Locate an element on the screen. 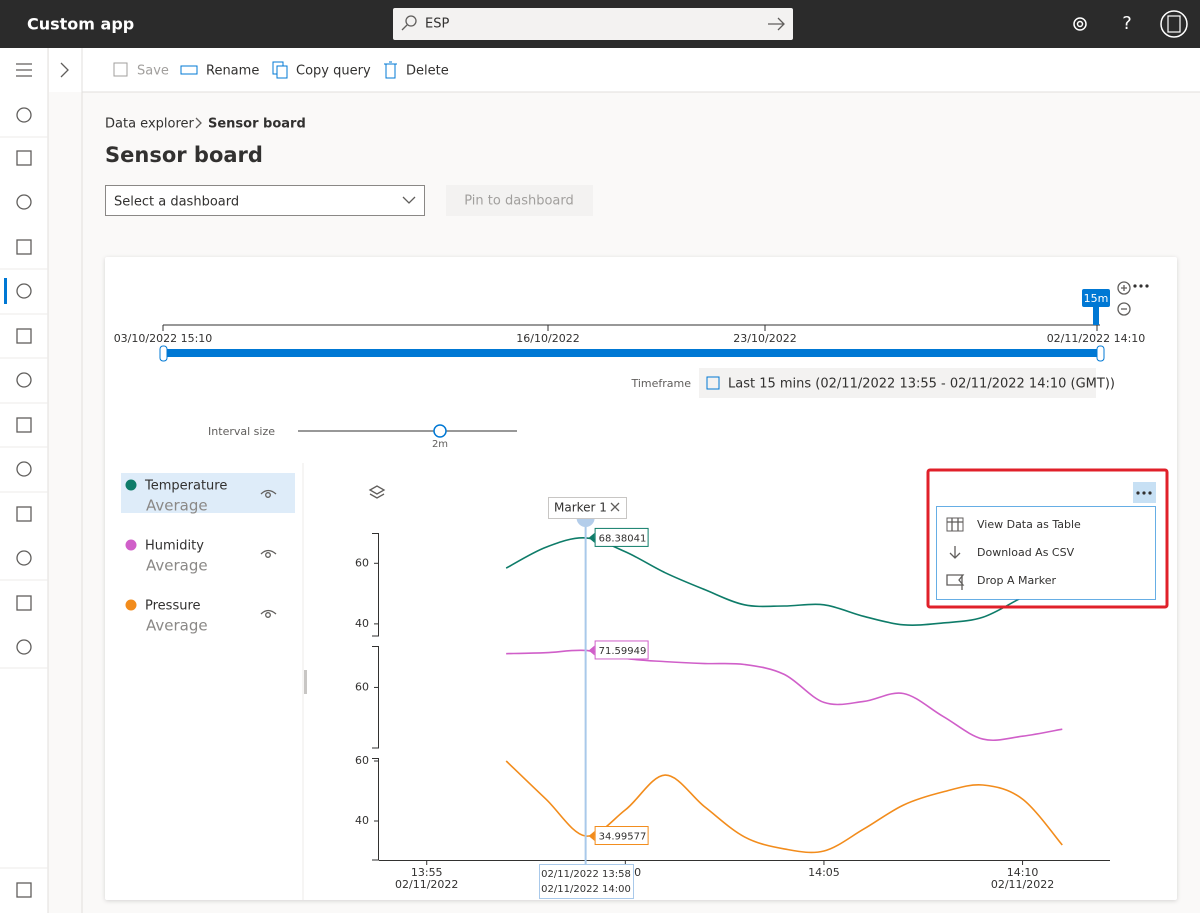 The height and width of the screenshot is (913, 1200). legend-name: Temperature is located at coordinates (185, 486).